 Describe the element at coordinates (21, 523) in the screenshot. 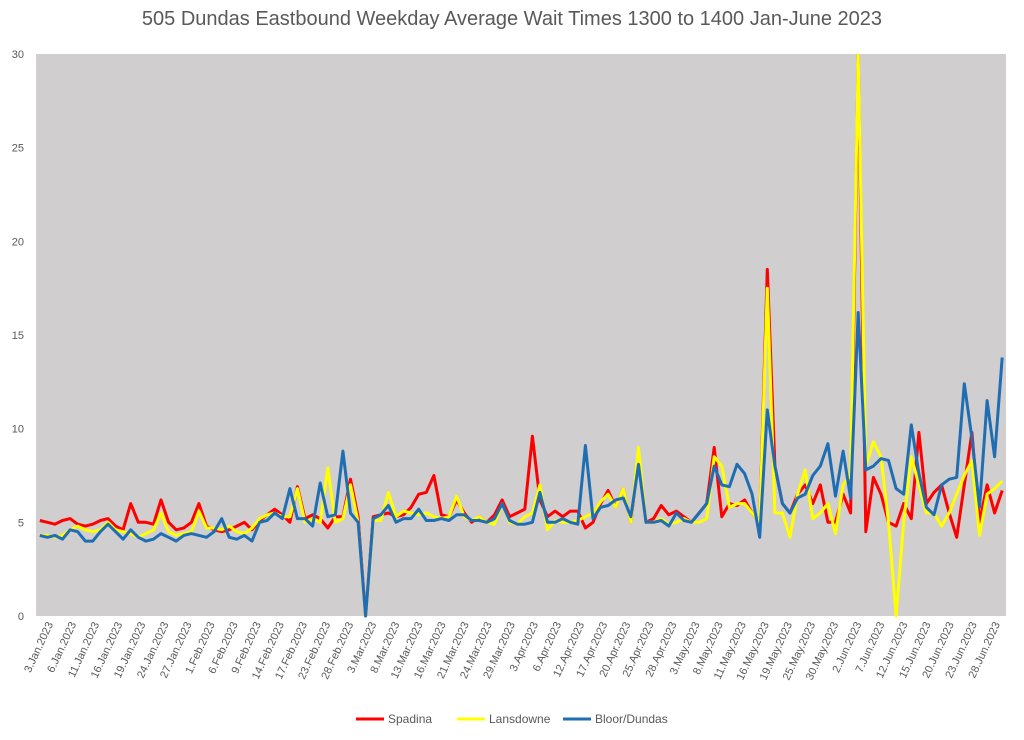

I see `y-tick-label: 5` at that location.